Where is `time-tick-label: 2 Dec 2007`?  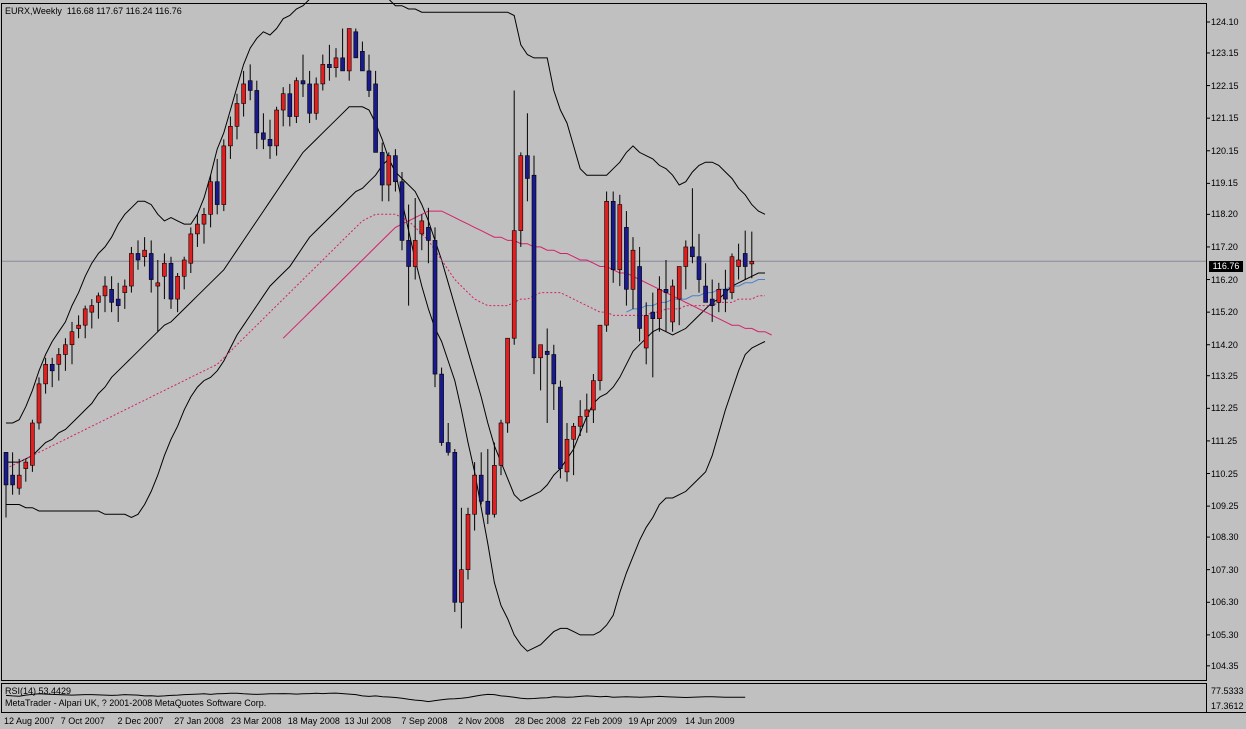 time-tick-label: 2 Dec 2007 is located at coordinates (140, 721).